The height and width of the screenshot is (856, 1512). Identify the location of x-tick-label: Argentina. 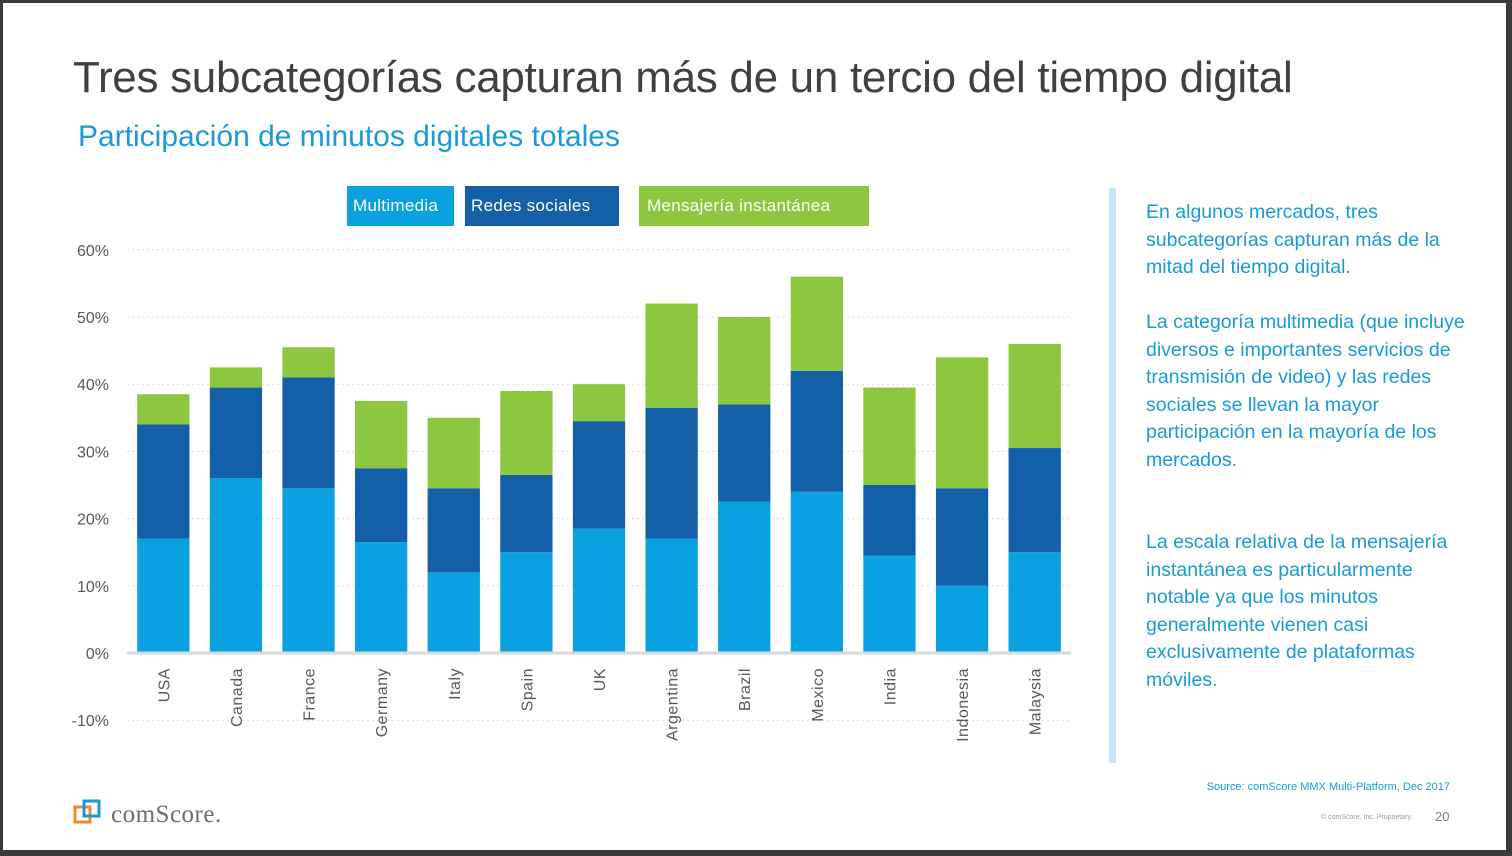
(673, 704).